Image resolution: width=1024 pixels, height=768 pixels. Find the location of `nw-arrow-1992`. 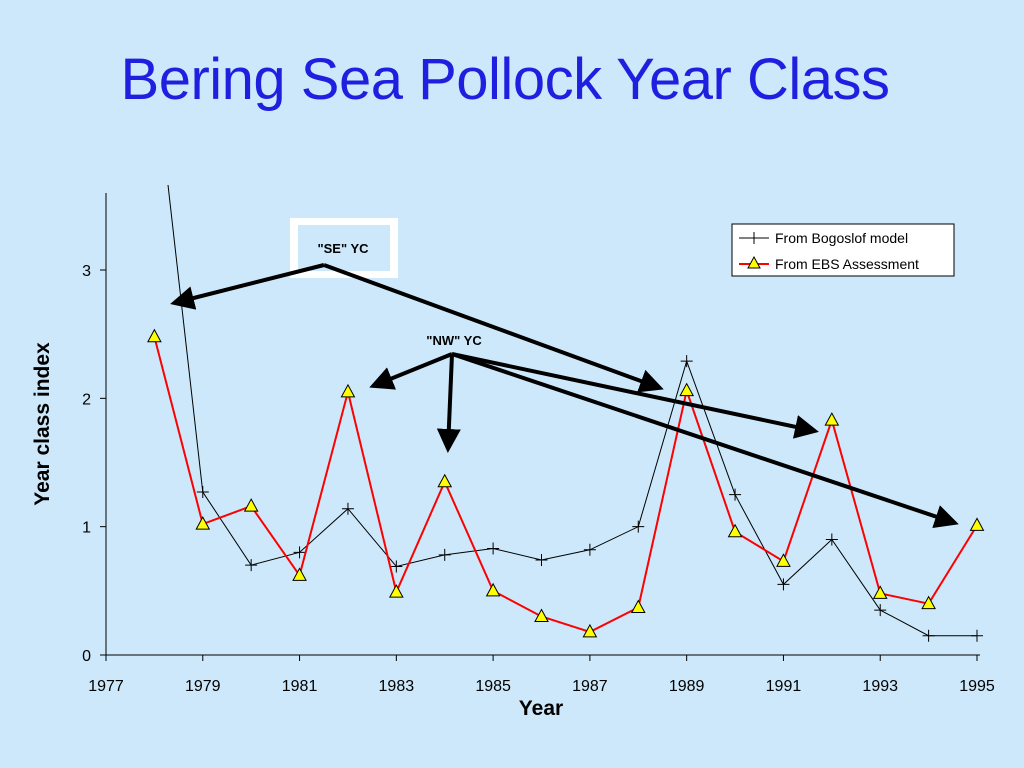

nw-arrow-1992 is located at coordinates (635, 395).